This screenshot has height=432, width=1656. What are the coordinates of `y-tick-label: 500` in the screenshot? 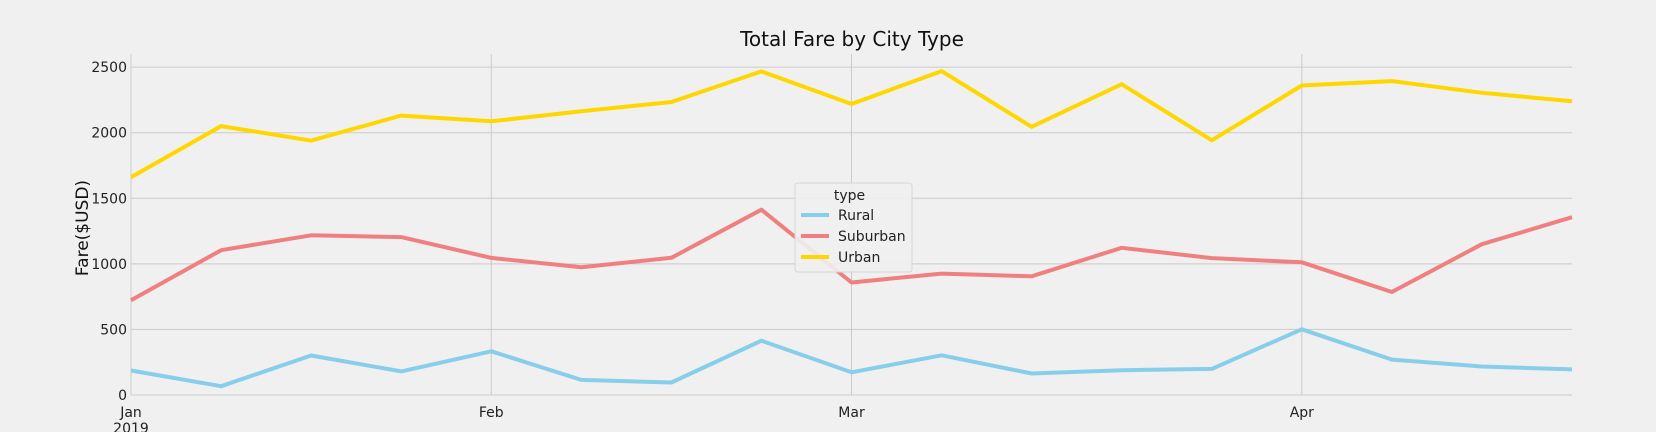 It's located at (113, 330).